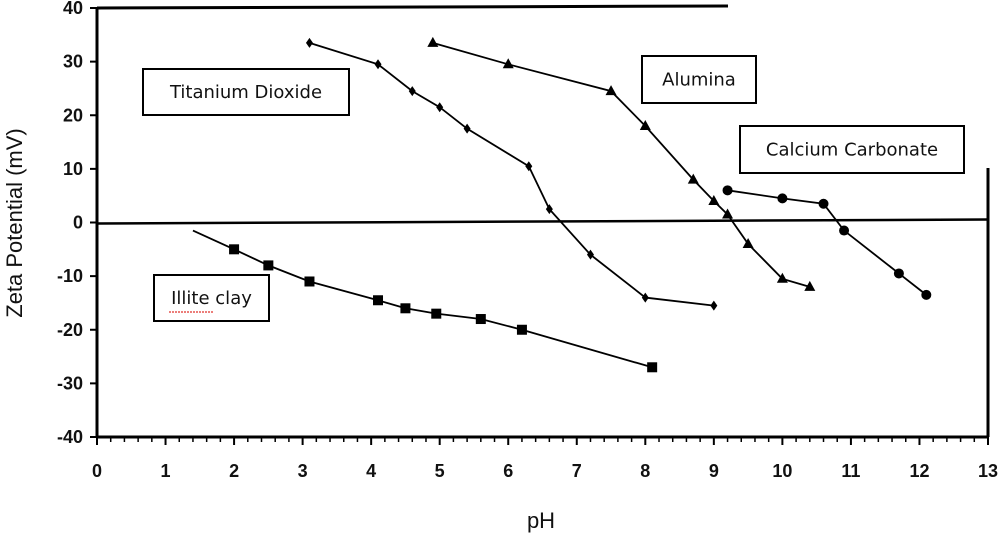  What do you see at coordinates (412, 7) in the screenshot?
I see `top-border` at bounding box center [412, 7].